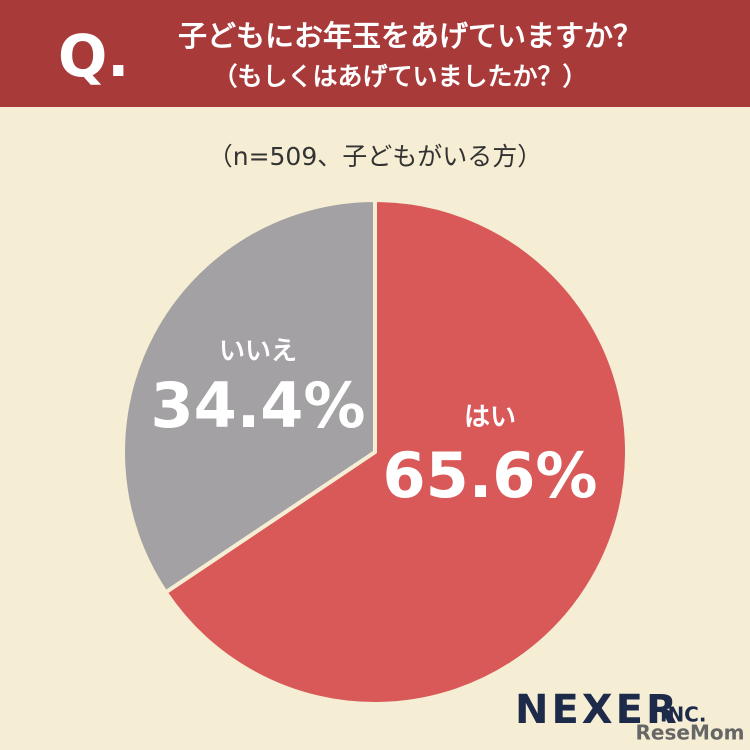 The width and height of the screenshot is (750, 750). What do you see at coordinates (258, 352) in the screenshot?
I see `slice-label: いいえ` at bounding box center [258, 352].